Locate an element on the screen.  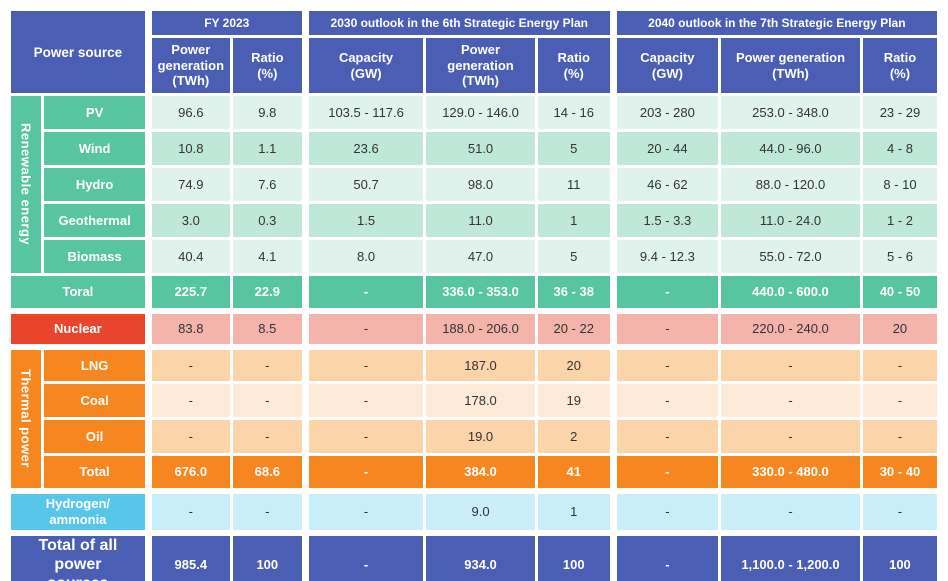
data-cell: 220.0 - 240.0 is located at coordinates (790, 327).